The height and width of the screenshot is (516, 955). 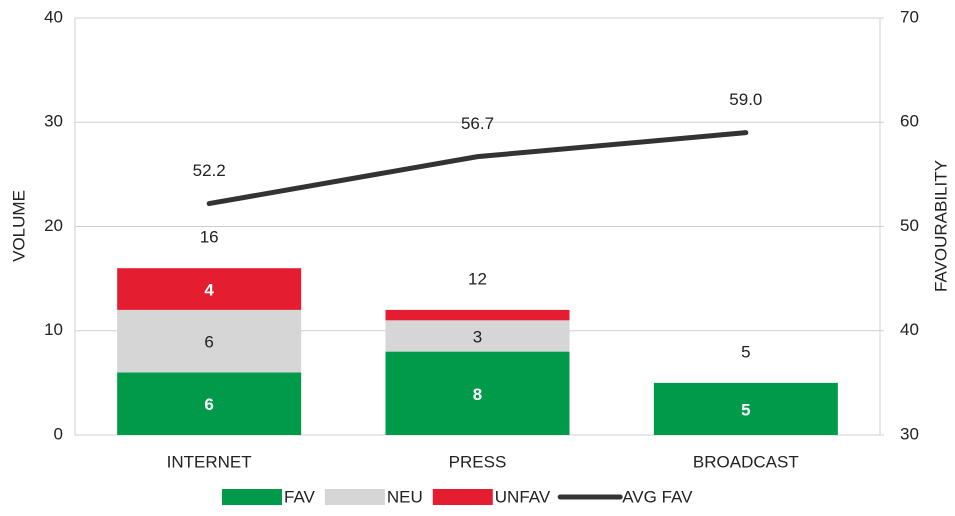 I want to click on y-tick-label: 30, so click(x=53, y=121).